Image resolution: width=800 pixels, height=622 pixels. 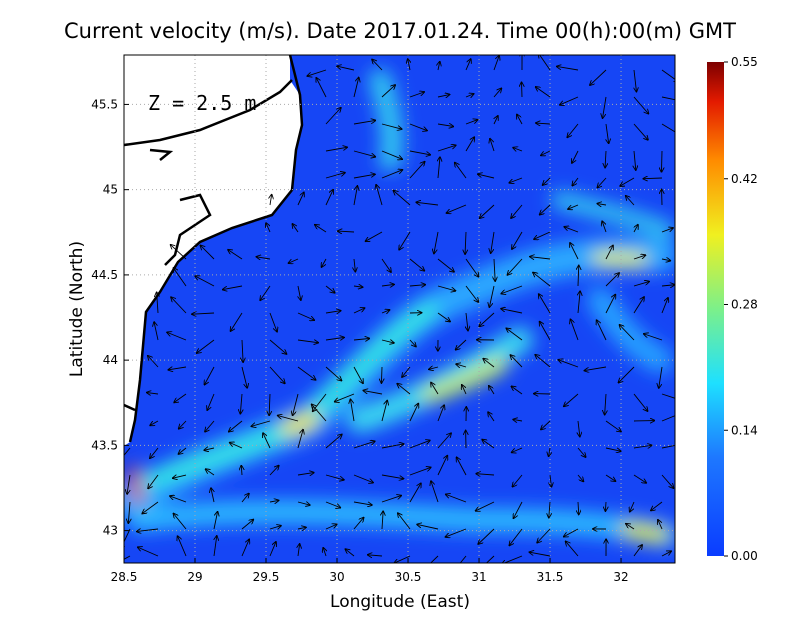 I want to click on colorbar-tick-label: 0.00, so click(x=744, y=556).